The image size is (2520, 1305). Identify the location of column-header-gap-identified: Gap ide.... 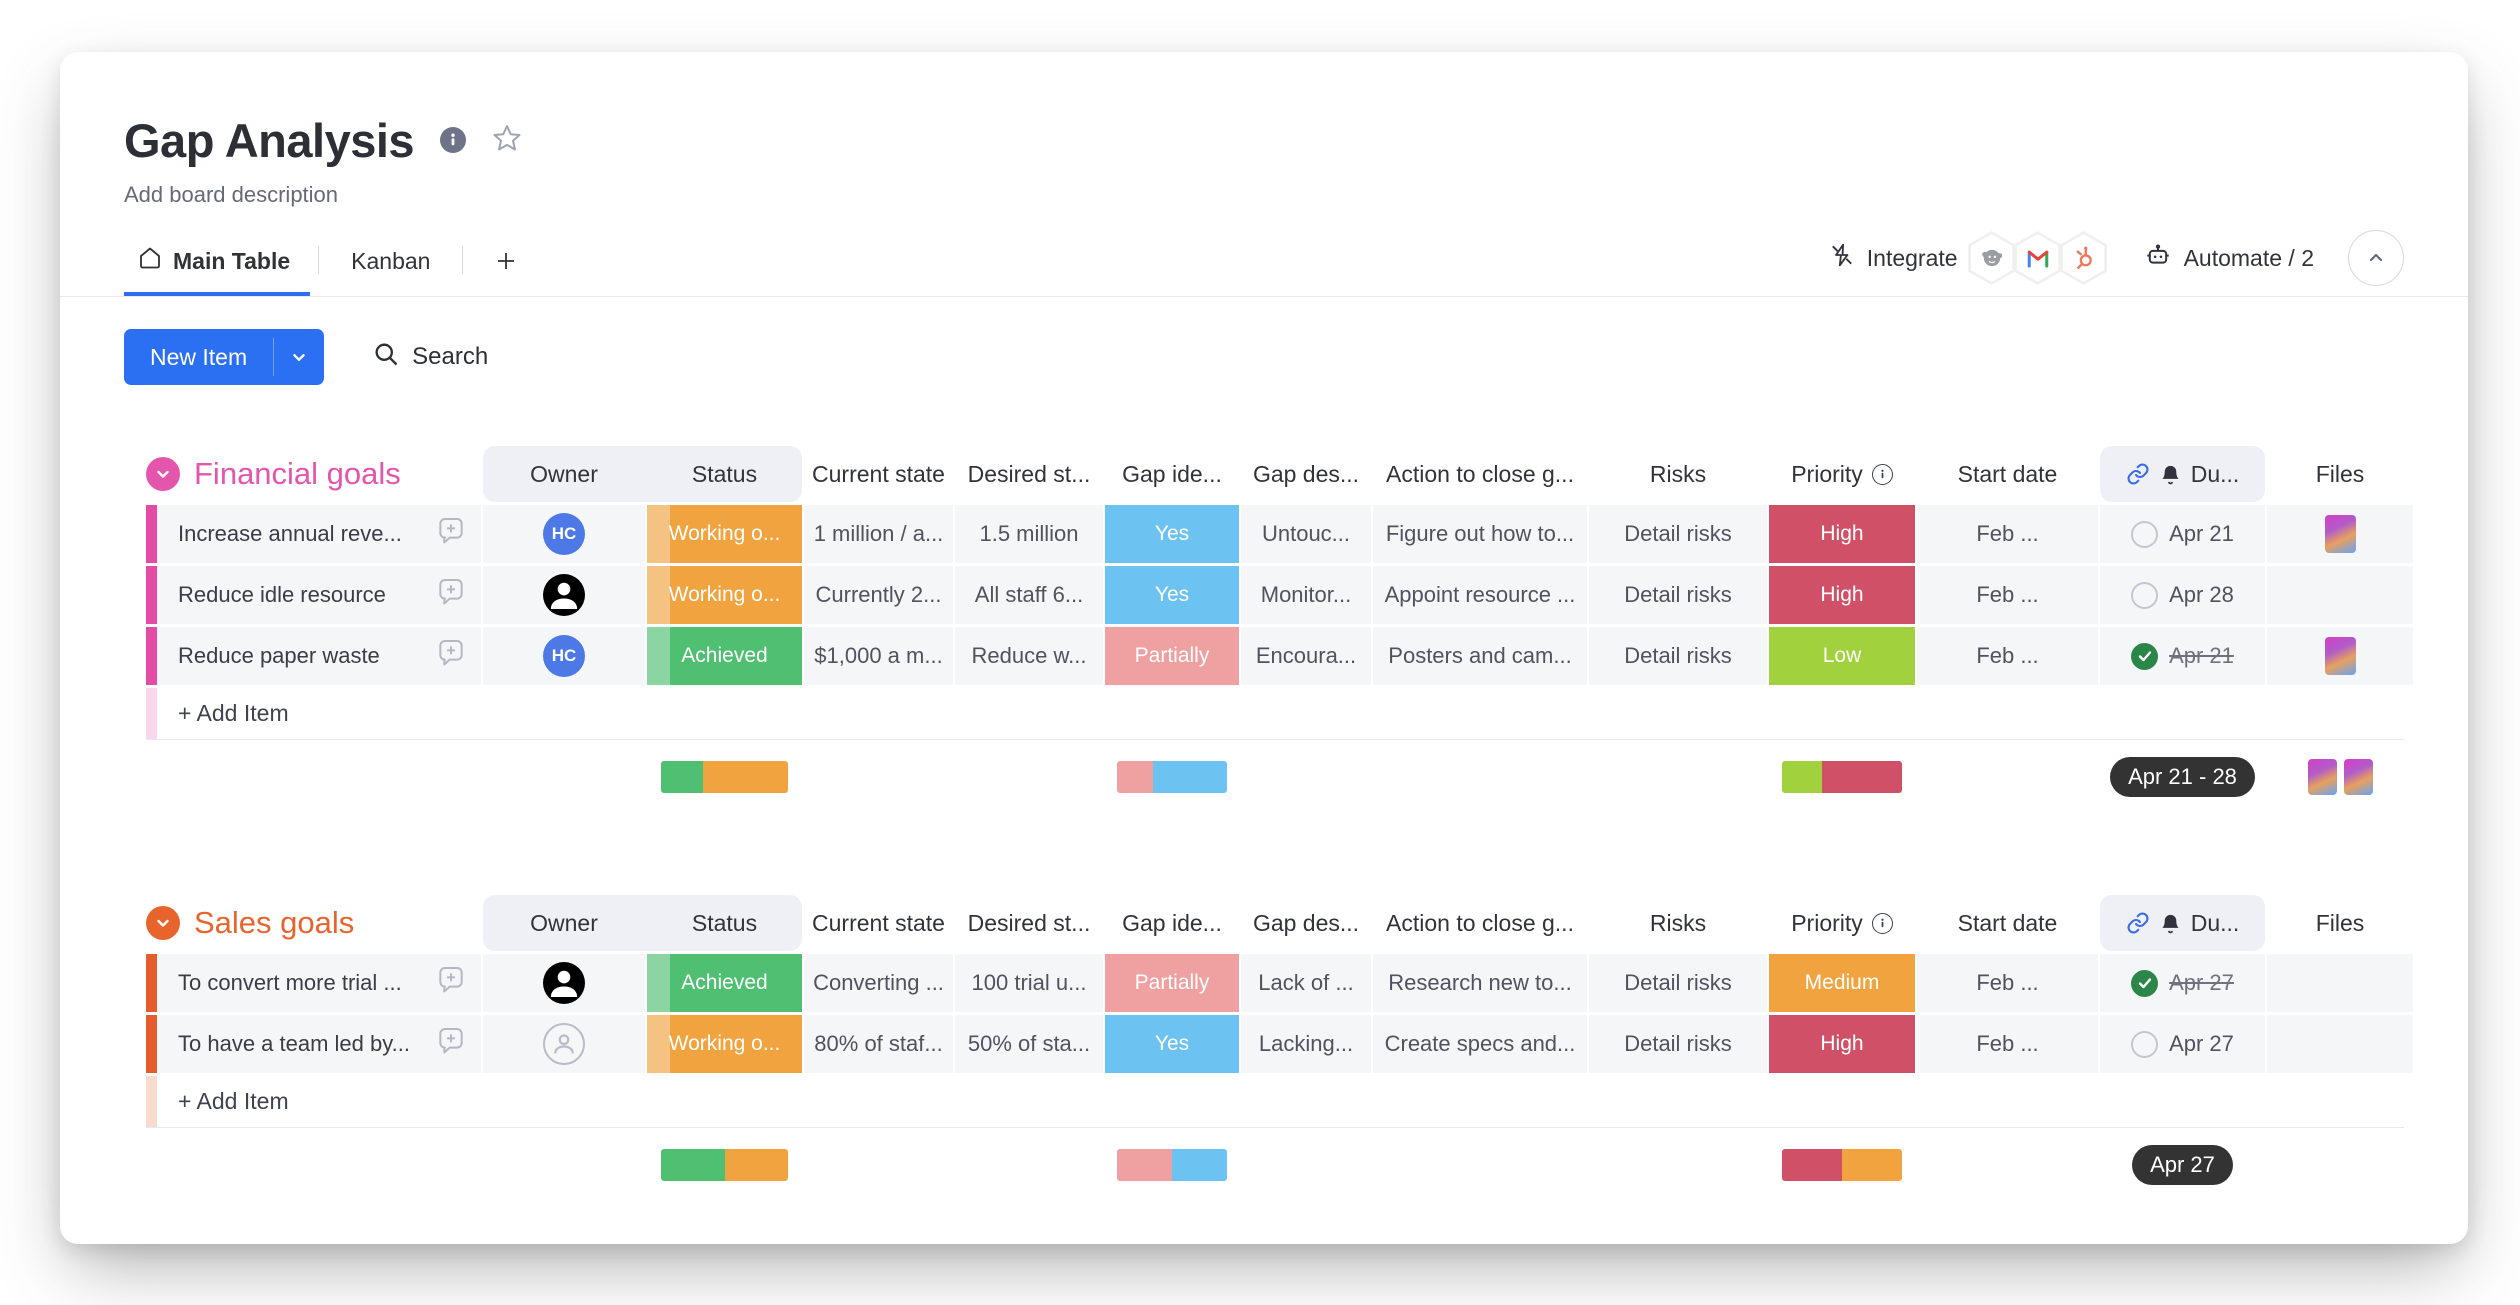
(1172, 473).